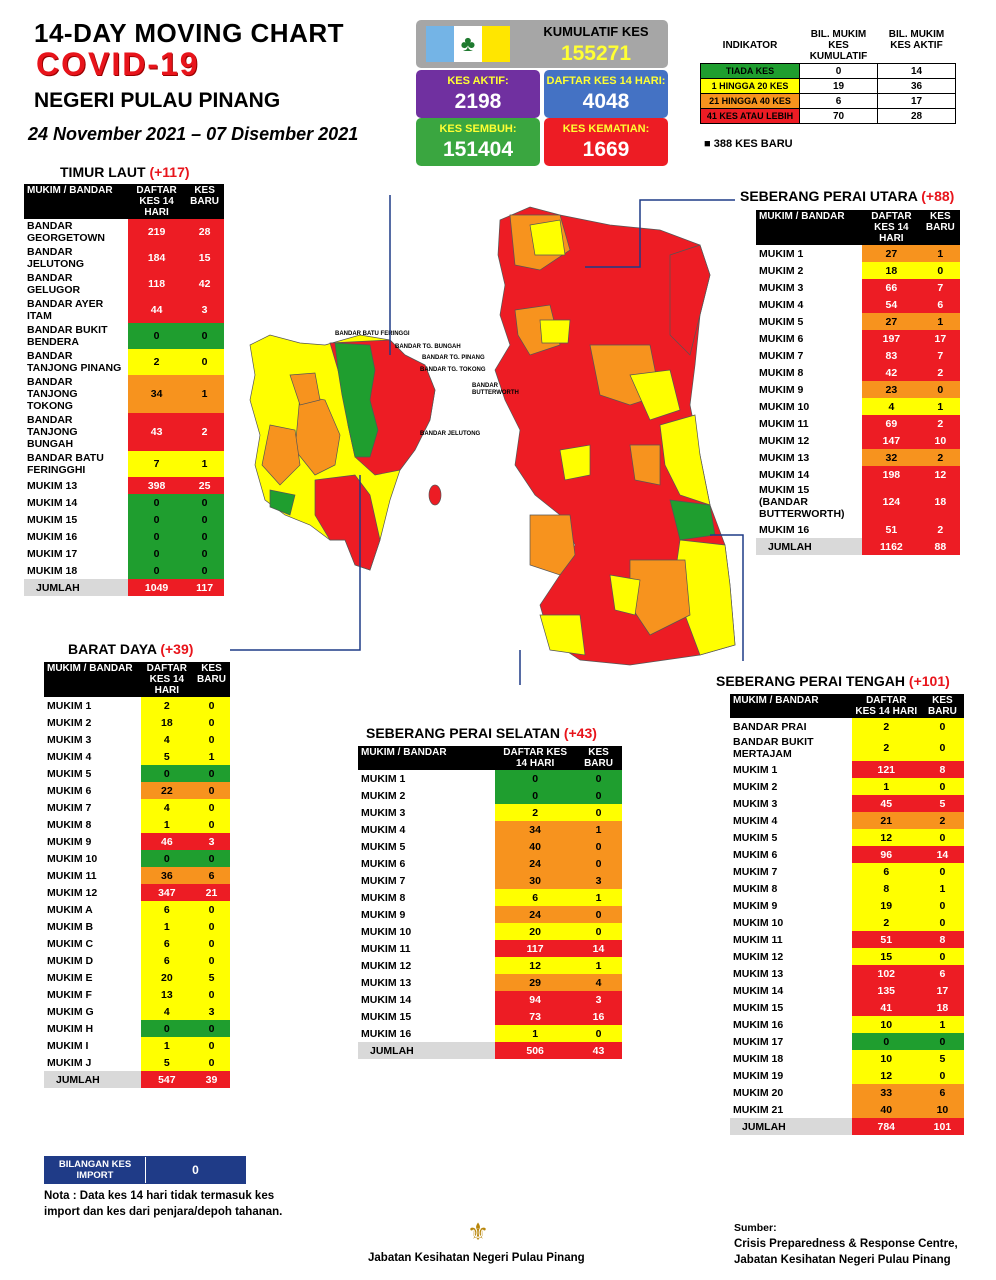 This screenshot has width=996, height=1280. Describe the element at coordinates (92, 994) in the screenshot. I see `row-mukim: MUKIM F` at that location.